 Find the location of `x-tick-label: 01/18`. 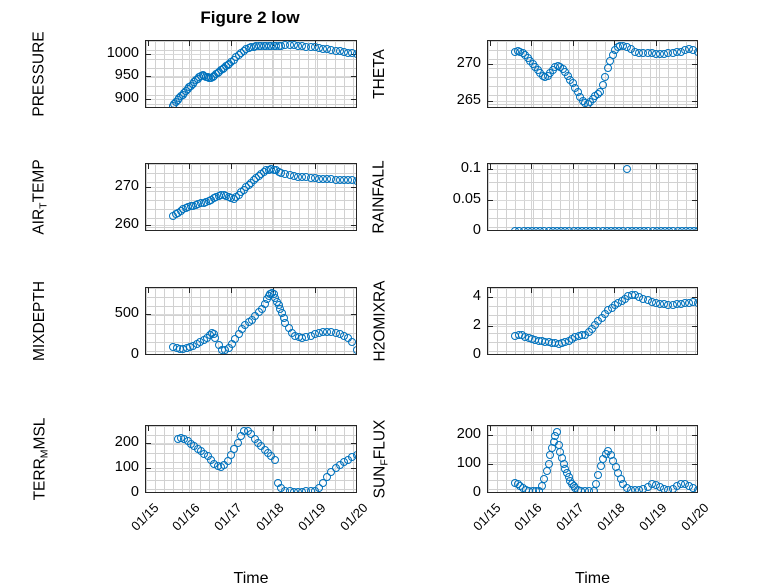

x-tick-label: 01/18 is located at coordinates (611, 517).